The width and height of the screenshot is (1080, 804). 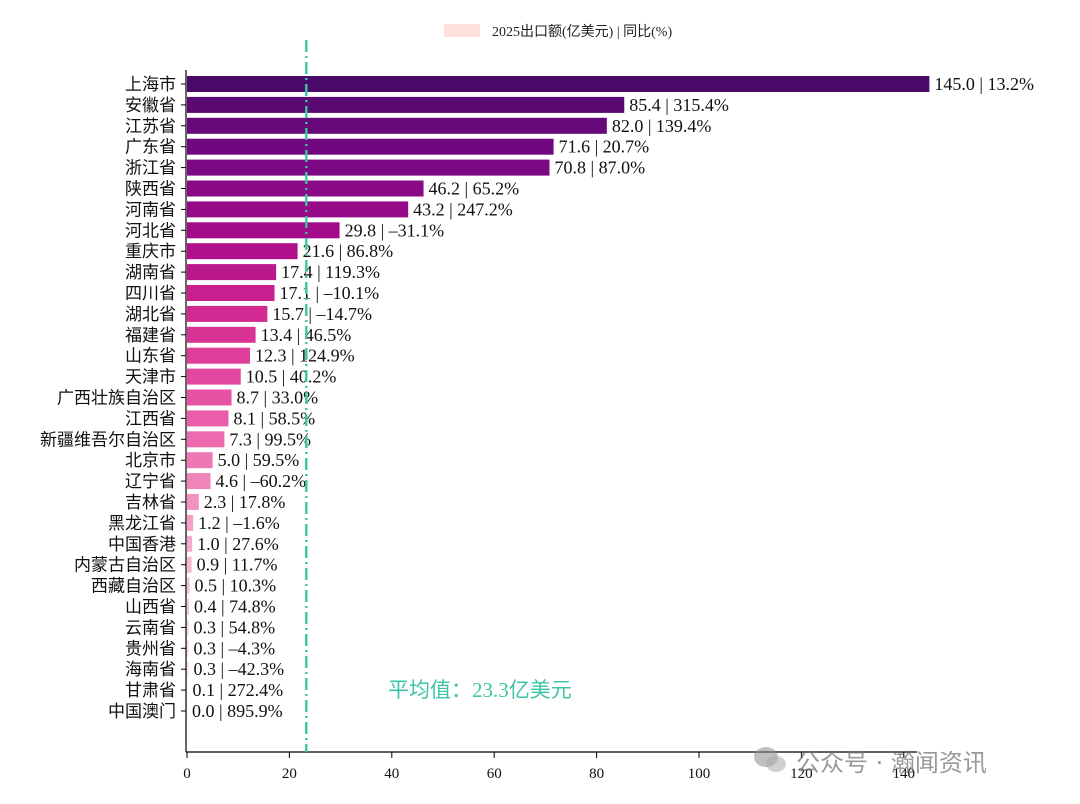 I want to click on category-label: 甘肃省, so click(x=150, y=690).